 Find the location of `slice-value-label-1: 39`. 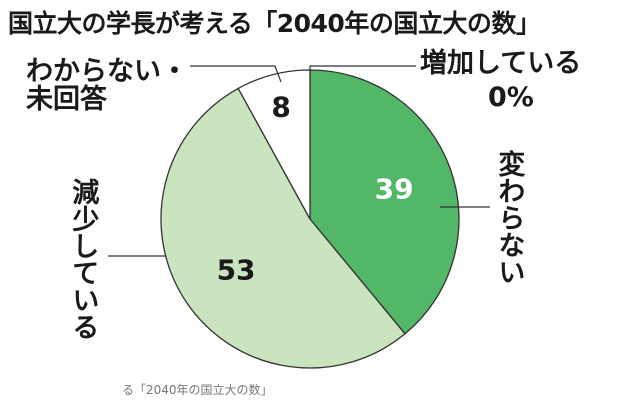

slice-value-label-1: 39 is located at coordinates (394, 189).